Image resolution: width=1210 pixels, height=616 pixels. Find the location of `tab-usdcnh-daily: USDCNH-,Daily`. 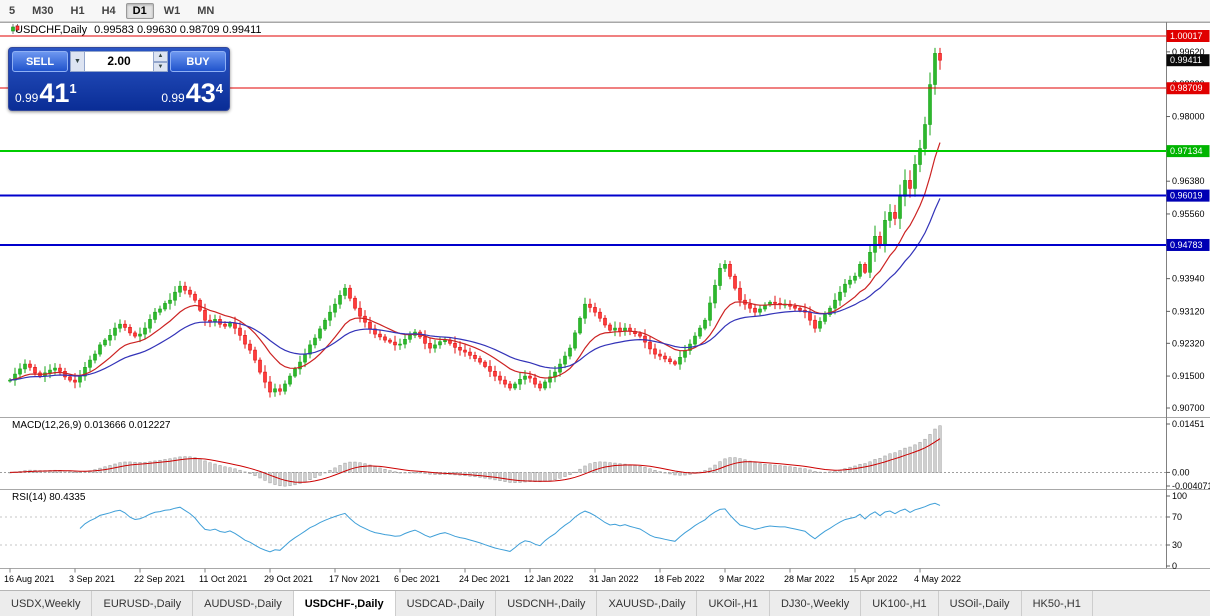

tab-usdcnh-daily: USDCNH-,Daily is located at coordinates (547, 603).